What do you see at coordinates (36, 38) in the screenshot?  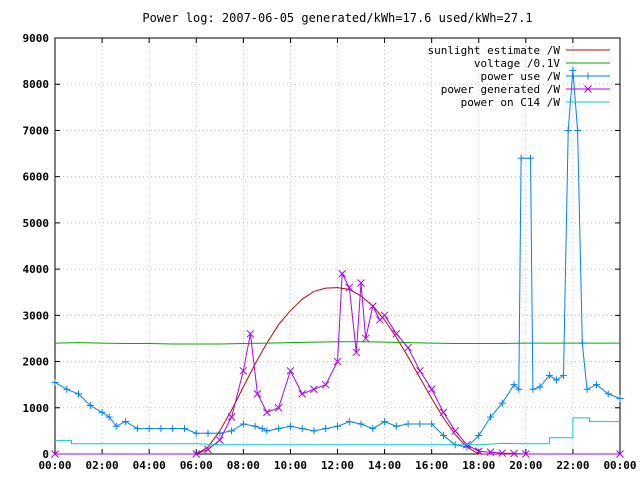 I see `y-tick-label: 9000` at bounding box center [36, 38].